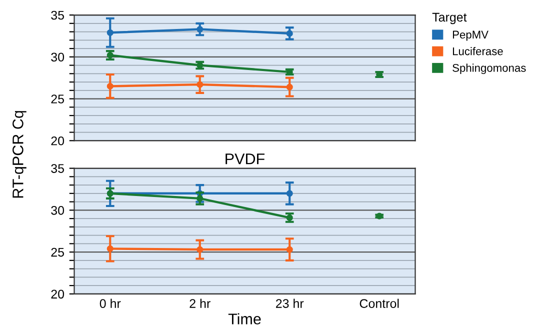 This screenshot has width=550, height=334. Describe the element at coordinates (244, 318) in the screenshot. I see `x-axis-title: Time` at that location.